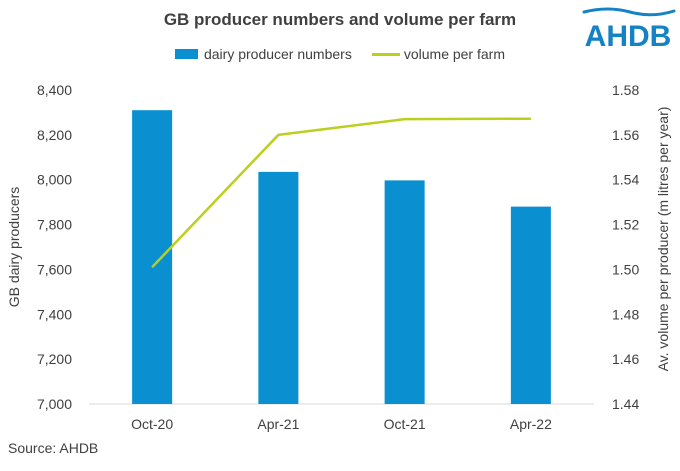 The height and width of the screenshot is (471, 680). I want to click on y2-tick-label: 1.56, so click(625, 135).